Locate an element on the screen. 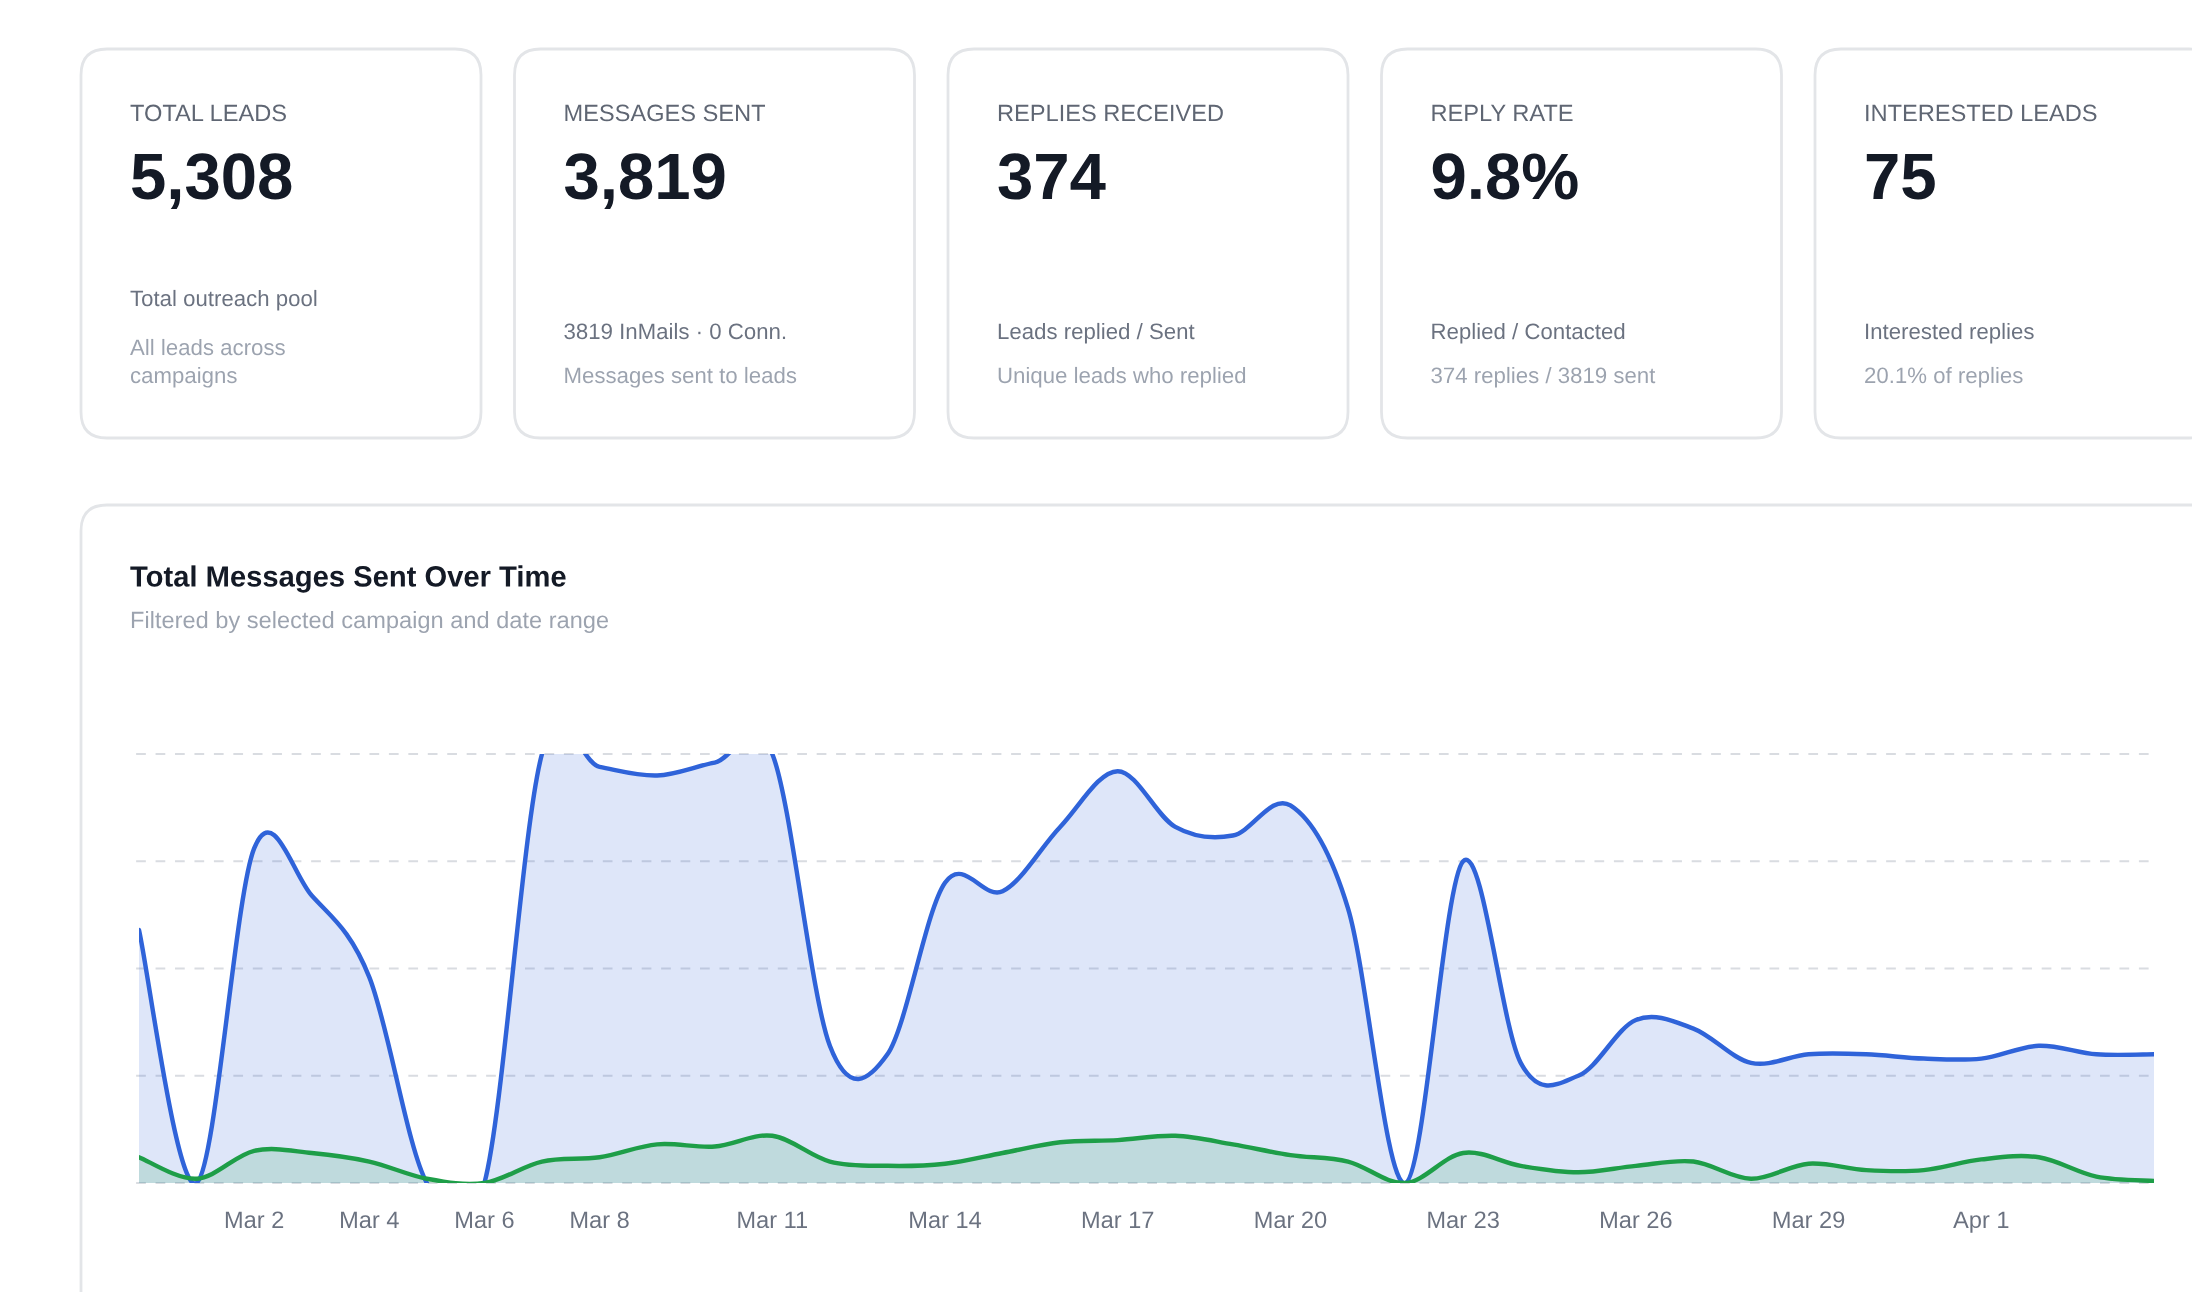  text: TOTAL LEADS is located at coordinates (208, 113).